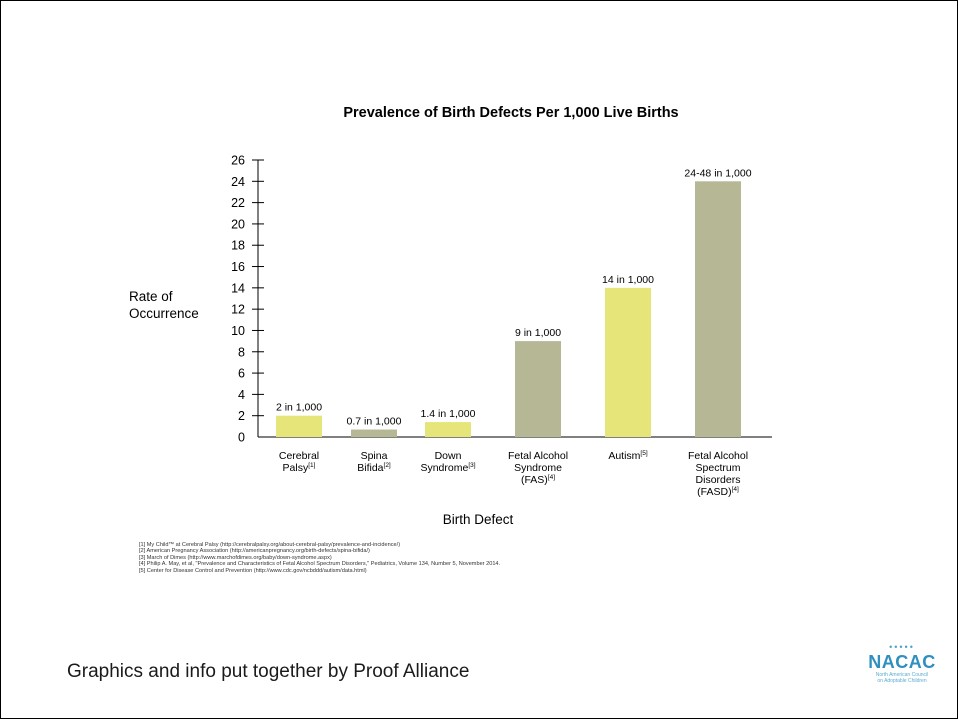 Image resolution: width=958 pixels, height=719 pixels. What do you see at coordinates (241, 438) in the screenshot?
I see `y-tick-label: 0` at bounding box center [241, 438].